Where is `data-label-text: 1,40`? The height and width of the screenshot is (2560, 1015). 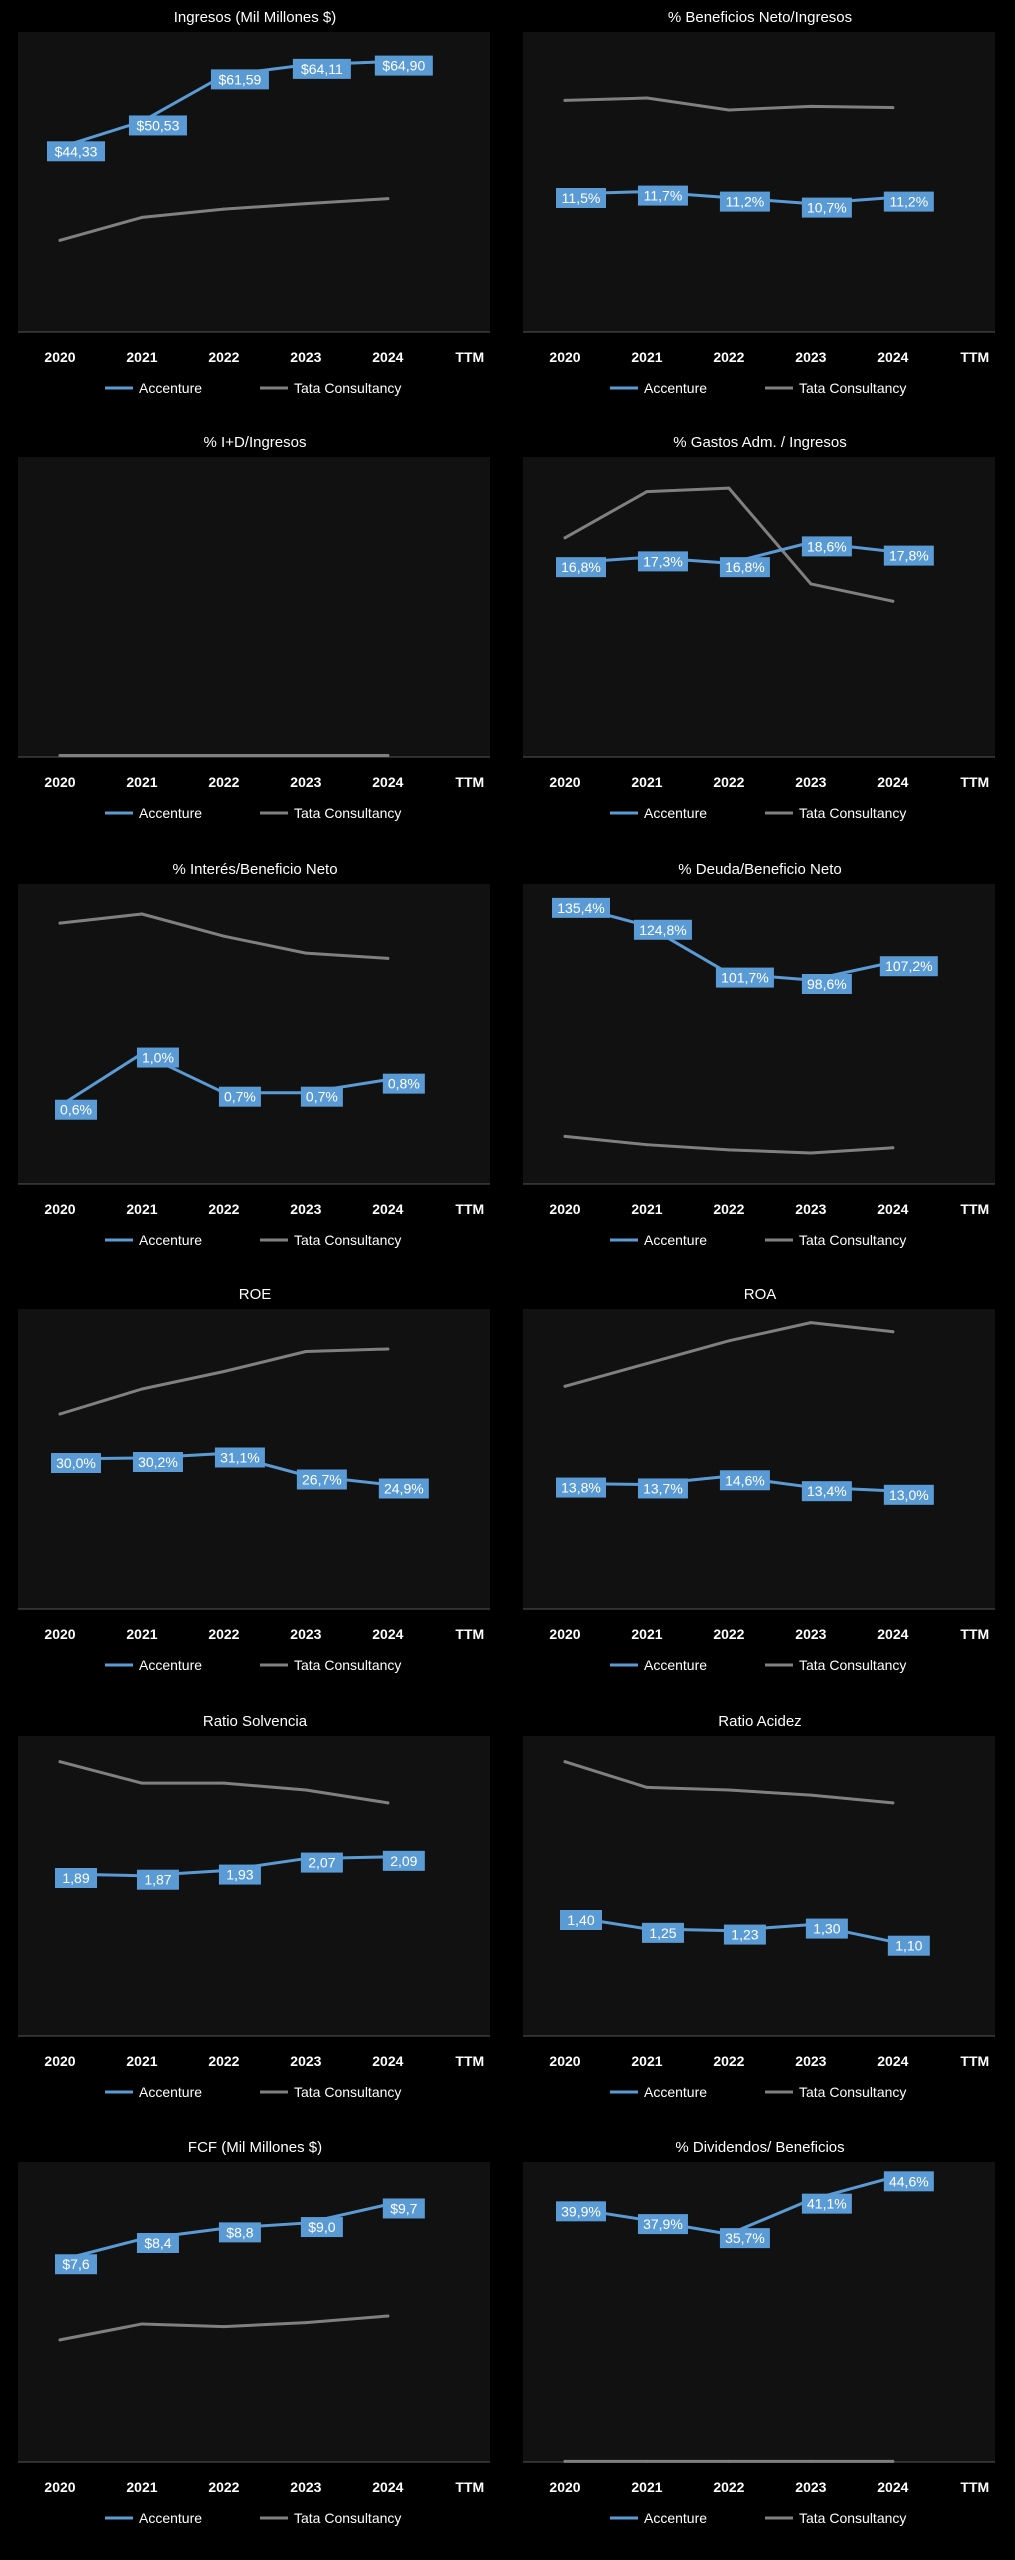
data-label-text: 1,40 is located at coordinates (580, 1920).